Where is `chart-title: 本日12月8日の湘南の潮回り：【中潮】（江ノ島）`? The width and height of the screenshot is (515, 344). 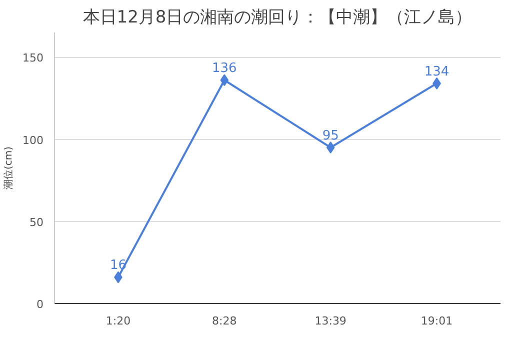
chart-title: 本日12月8日の湘南の潮回り：【中潮】（江ノ島） is located at coordinates (277, 18).